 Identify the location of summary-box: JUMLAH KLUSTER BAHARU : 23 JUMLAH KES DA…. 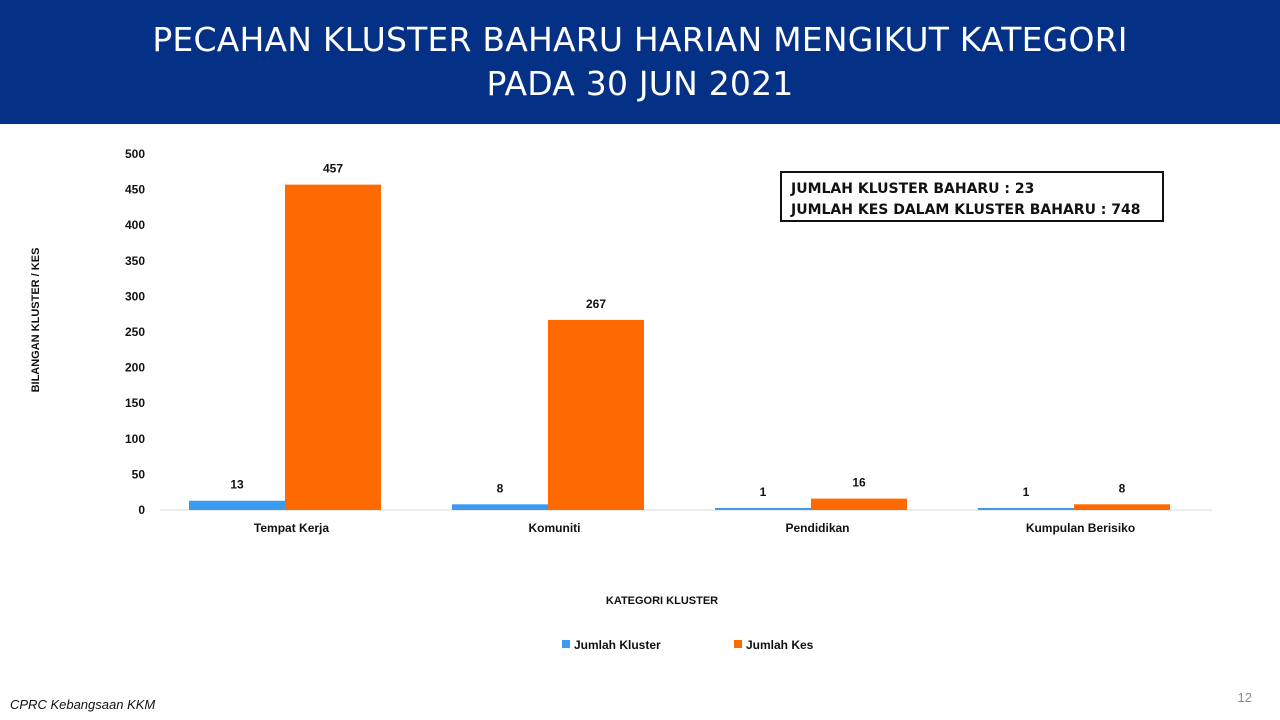
(972, 196).